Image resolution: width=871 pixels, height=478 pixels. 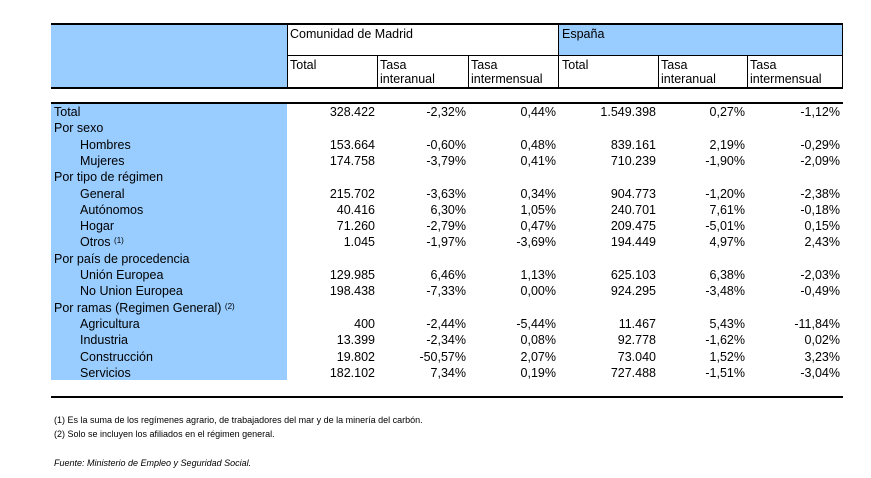 I want to click on table-cell: -0,29%, so click(x=820, y=145).